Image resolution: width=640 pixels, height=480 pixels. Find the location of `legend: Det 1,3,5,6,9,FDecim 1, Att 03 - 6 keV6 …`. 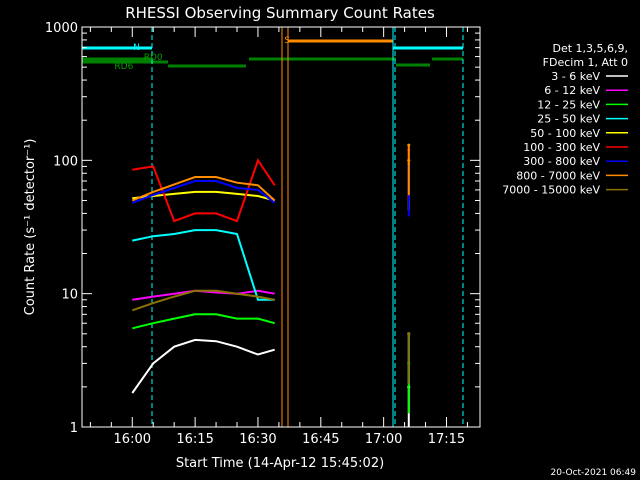

legend: Det 1,3,5,6,9,FDecim 1, Att 03 - 6 keV6 … is located at coordinates (565, 119).